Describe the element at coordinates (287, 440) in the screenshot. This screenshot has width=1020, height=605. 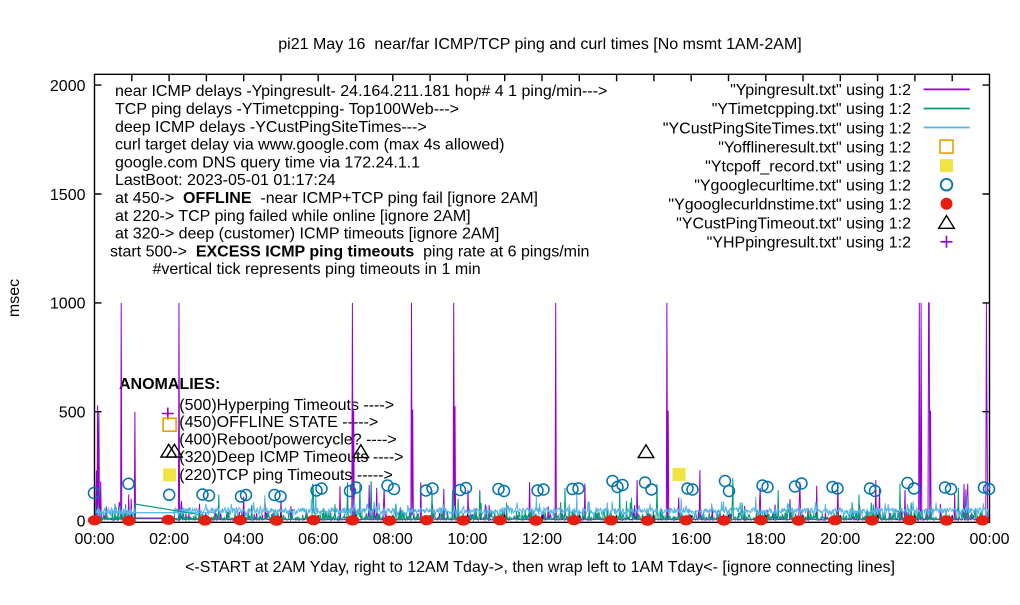
I see `svg-text: (400)Reboot/powercycle? ---->` at that location.